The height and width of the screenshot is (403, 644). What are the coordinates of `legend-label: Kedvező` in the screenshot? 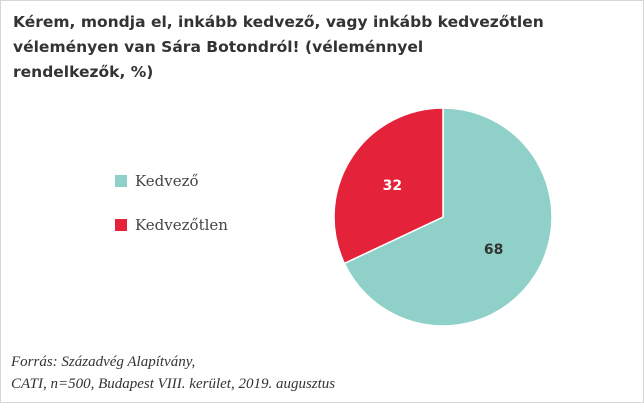 It's located at (167, 181).